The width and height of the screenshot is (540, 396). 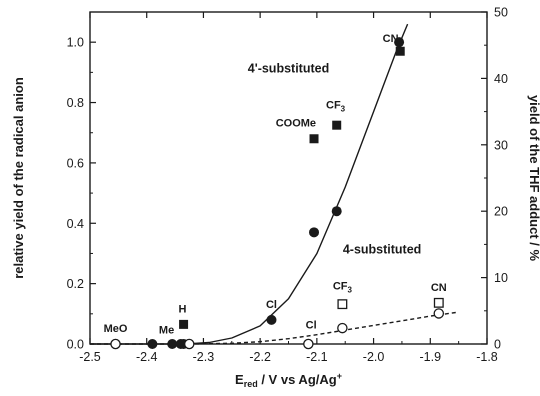 I want to click on y-axis-ticks: 0.0 0.2 0.4 0.6 0.8 1.0, so click(x=81, y=181).